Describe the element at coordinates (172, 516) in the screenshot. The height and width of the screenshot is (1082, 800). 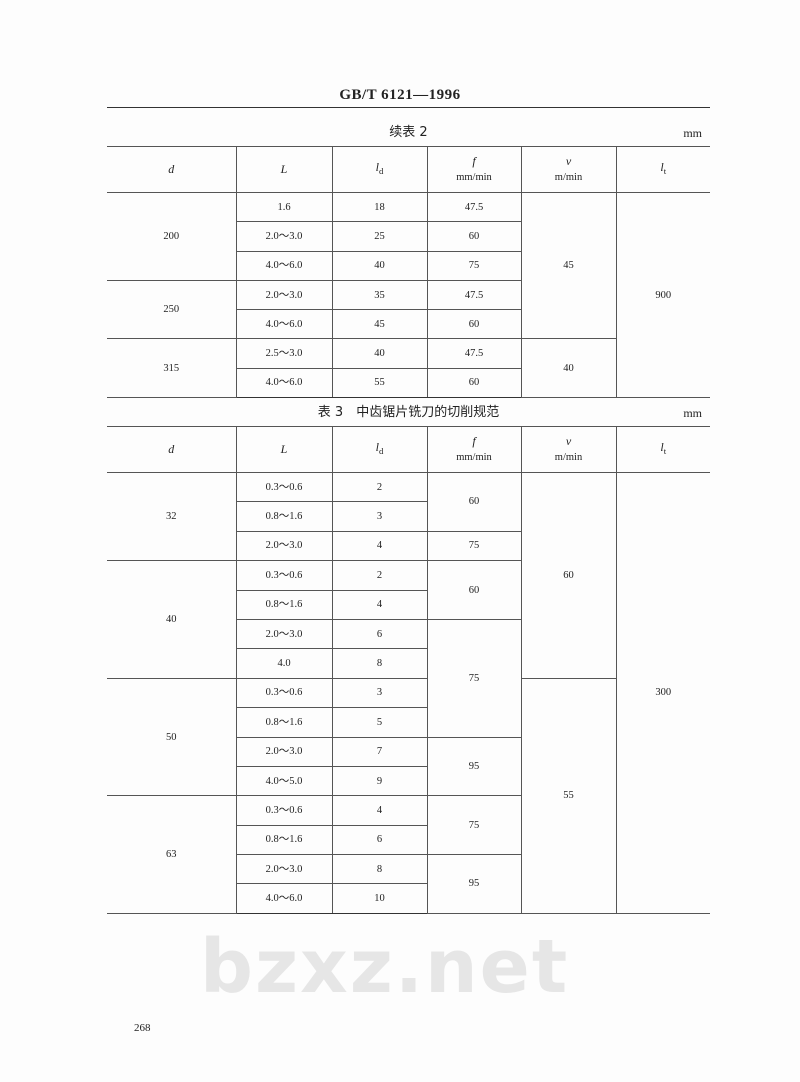
I see `cell-d: 32` at that location.